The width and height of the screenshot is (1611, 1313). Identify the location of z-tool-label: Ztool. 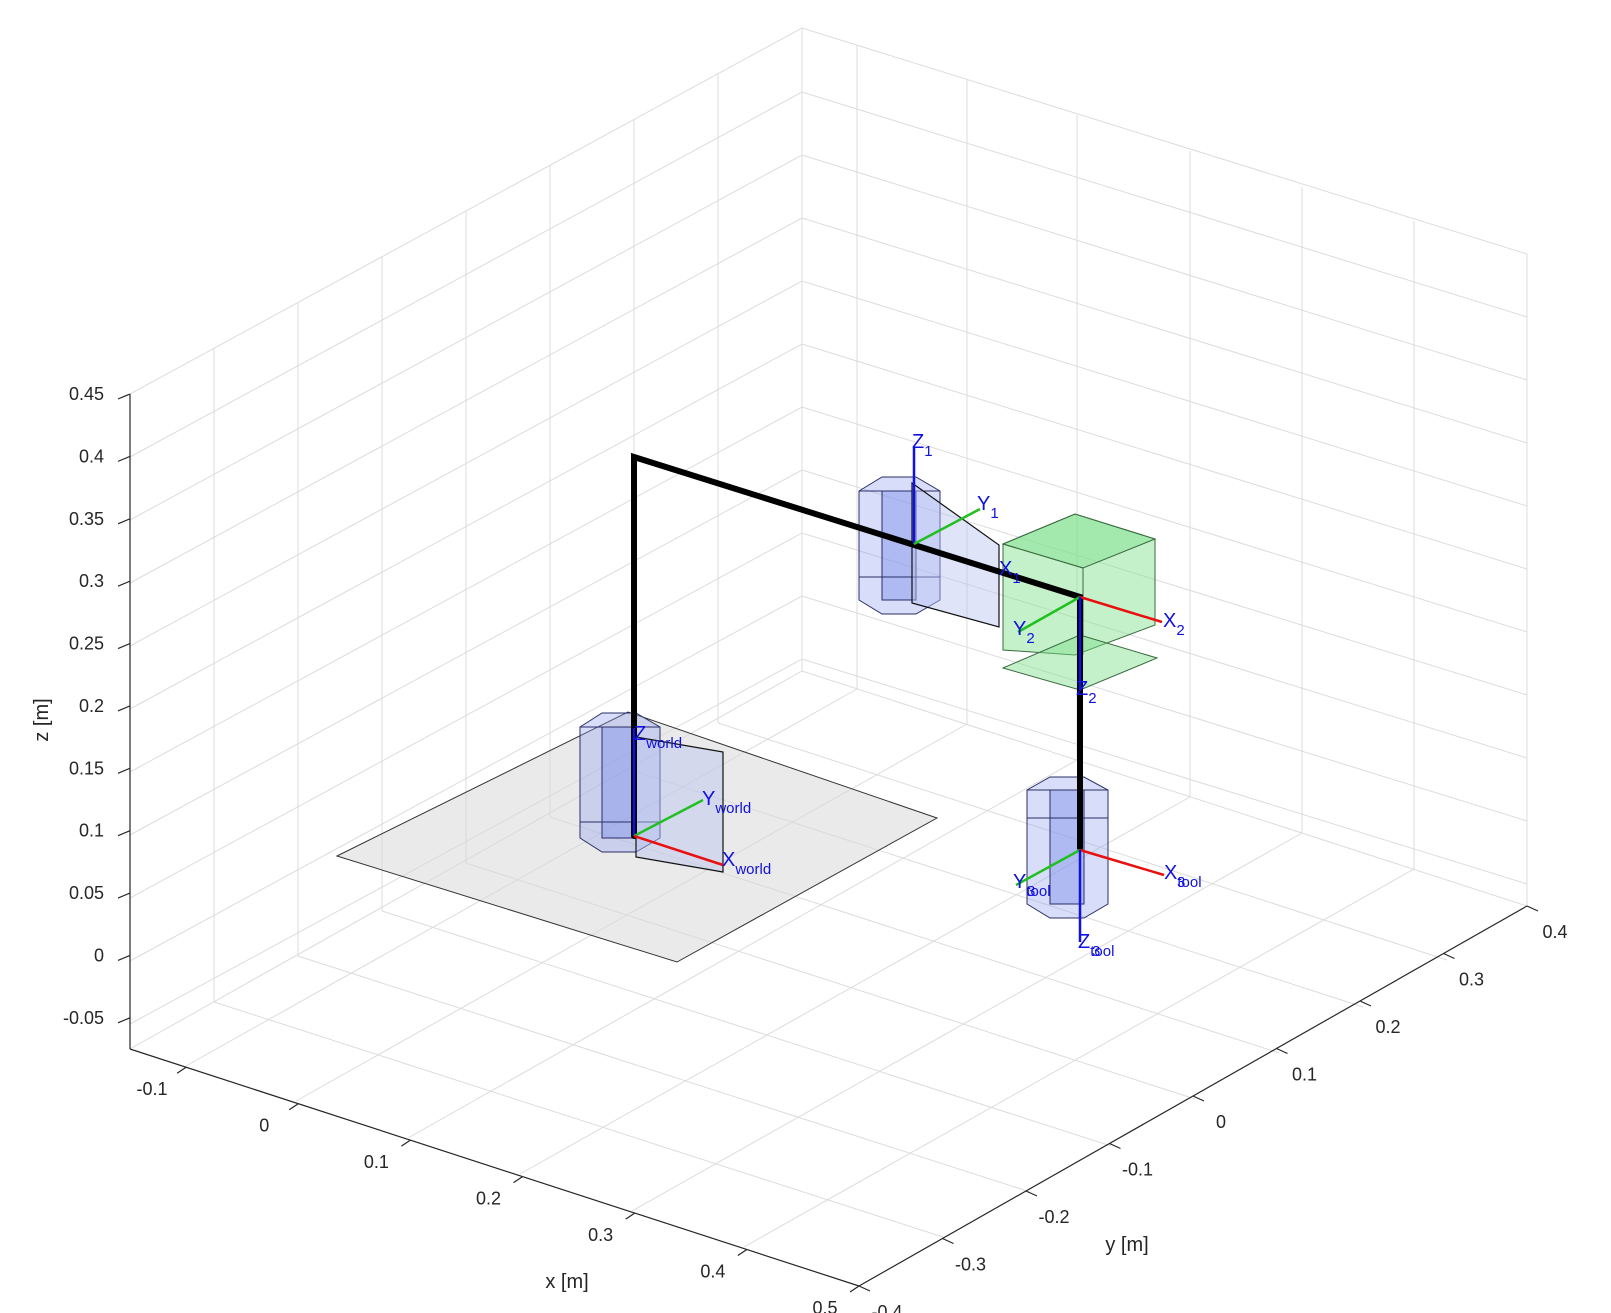
(1096, 945).